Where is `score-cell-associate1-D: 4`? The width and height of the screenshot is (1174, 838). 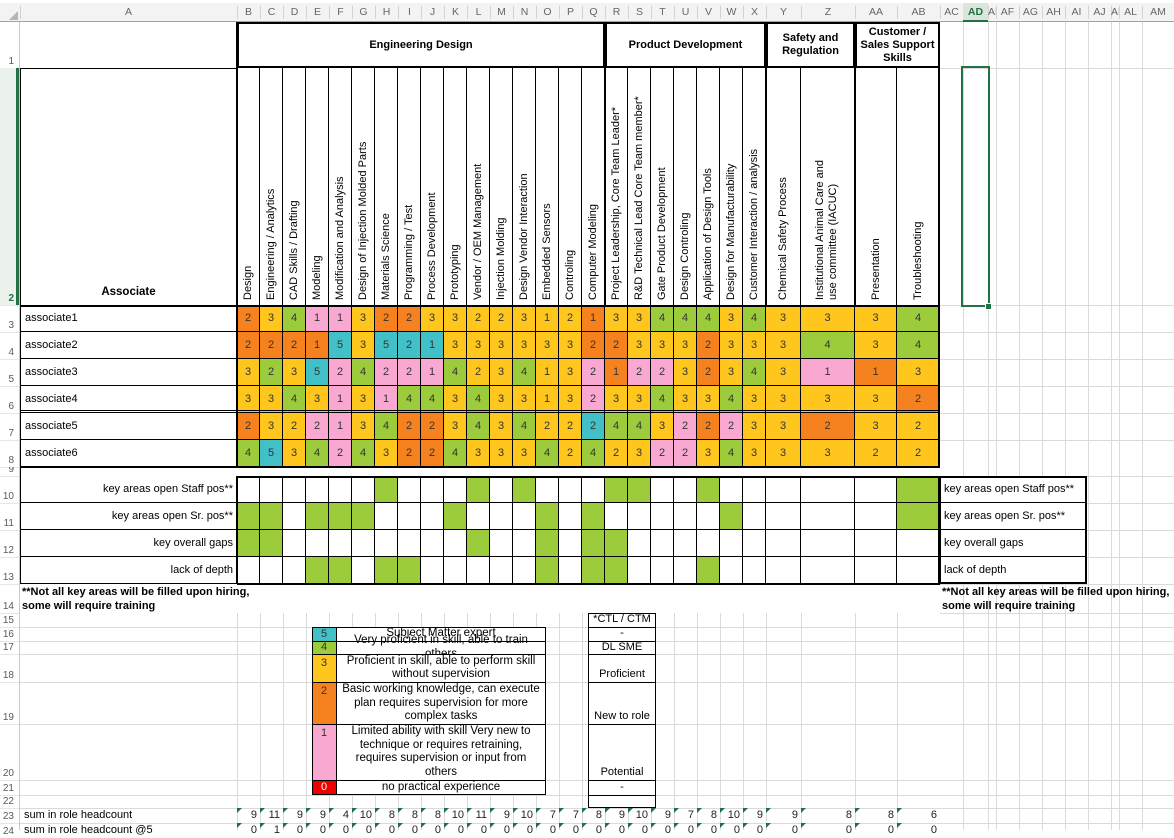
score-cell-associate1-D: 4 is located at coordinates (294, 318).